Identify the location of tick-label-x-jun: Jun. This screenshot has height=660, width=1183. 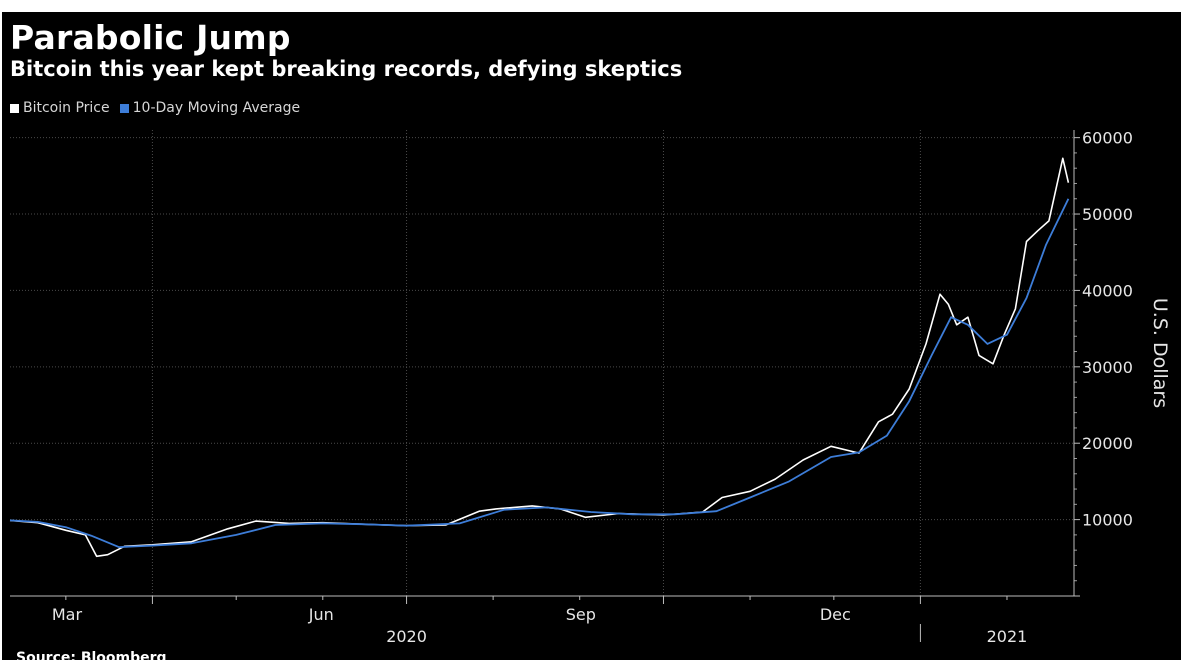
(321, 614).